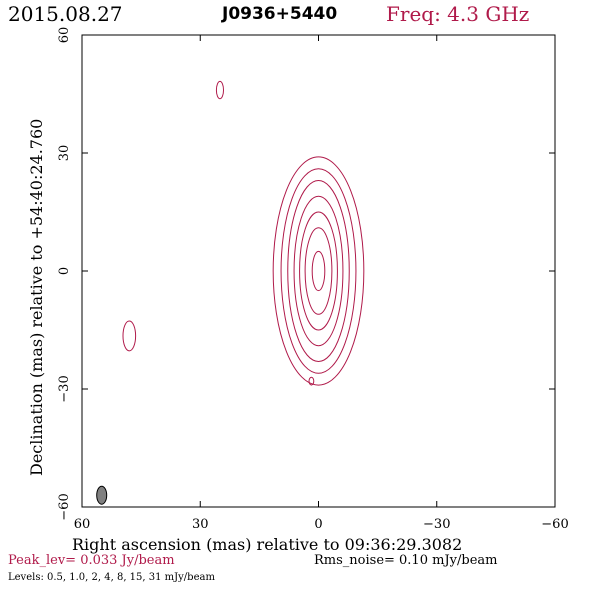 This screenshot has width=590, height=590. Describe the element at coordinates (406, 560) in the screenshot. I see `rms-noise: Rms_noise= 0.10 mJy/beam` at that location.